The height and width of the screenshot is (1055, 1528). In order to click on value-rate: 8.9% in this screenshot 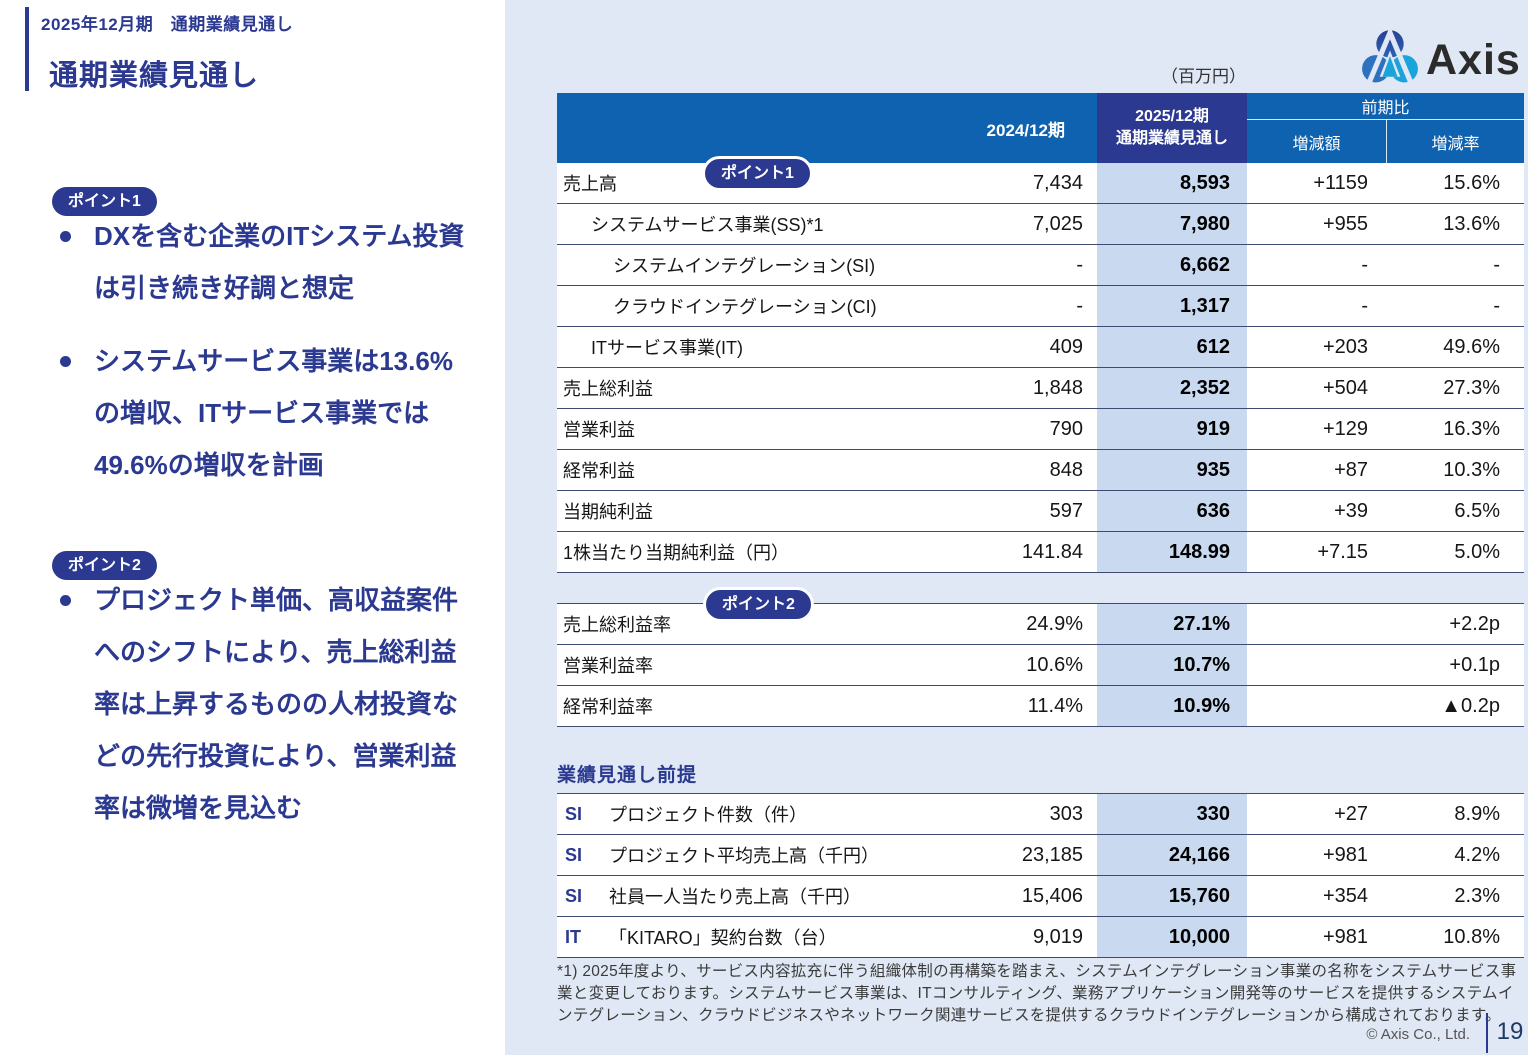, I will do `click(1477, 813)`.